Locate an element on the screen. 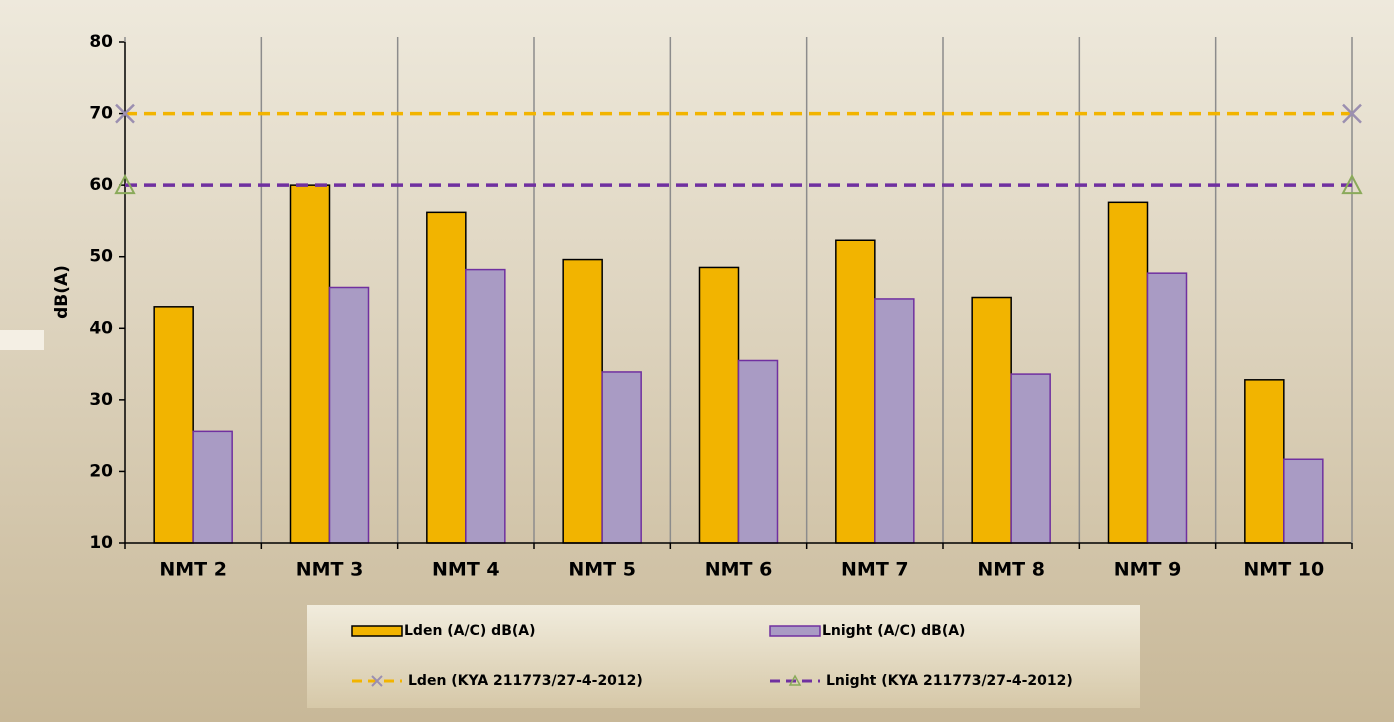  y-tick-label: 30 is located at coordinates (101, 400).